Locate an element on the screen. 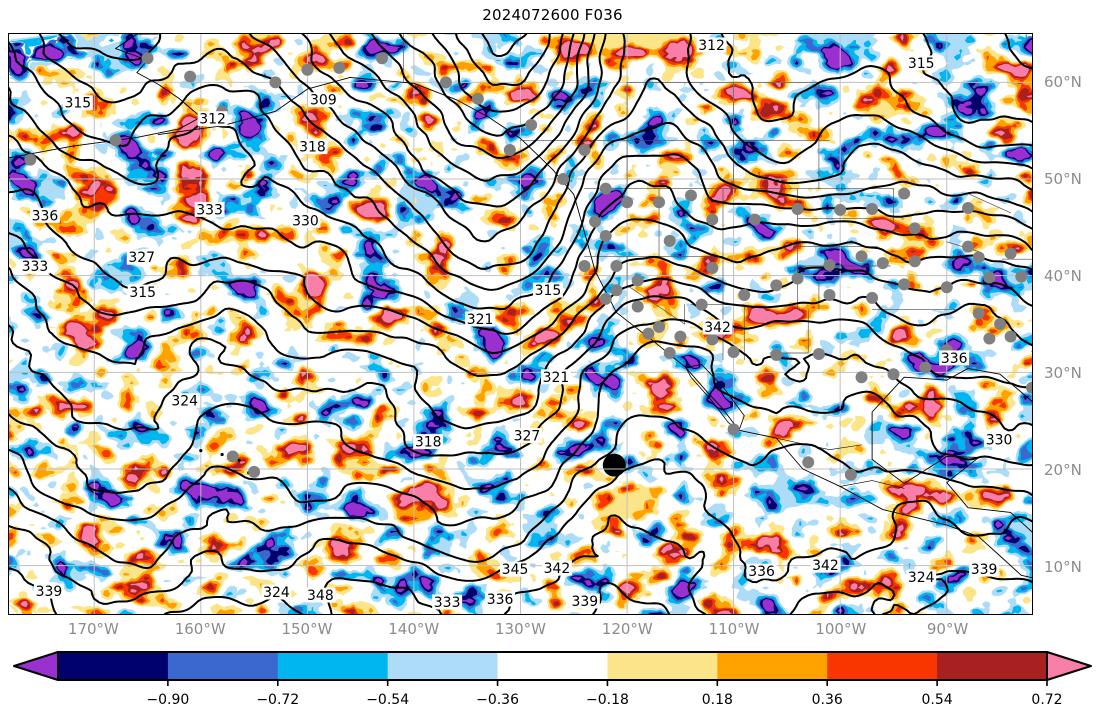  lon-tick-label-8: 90°W is located at coordinates (947, 629).